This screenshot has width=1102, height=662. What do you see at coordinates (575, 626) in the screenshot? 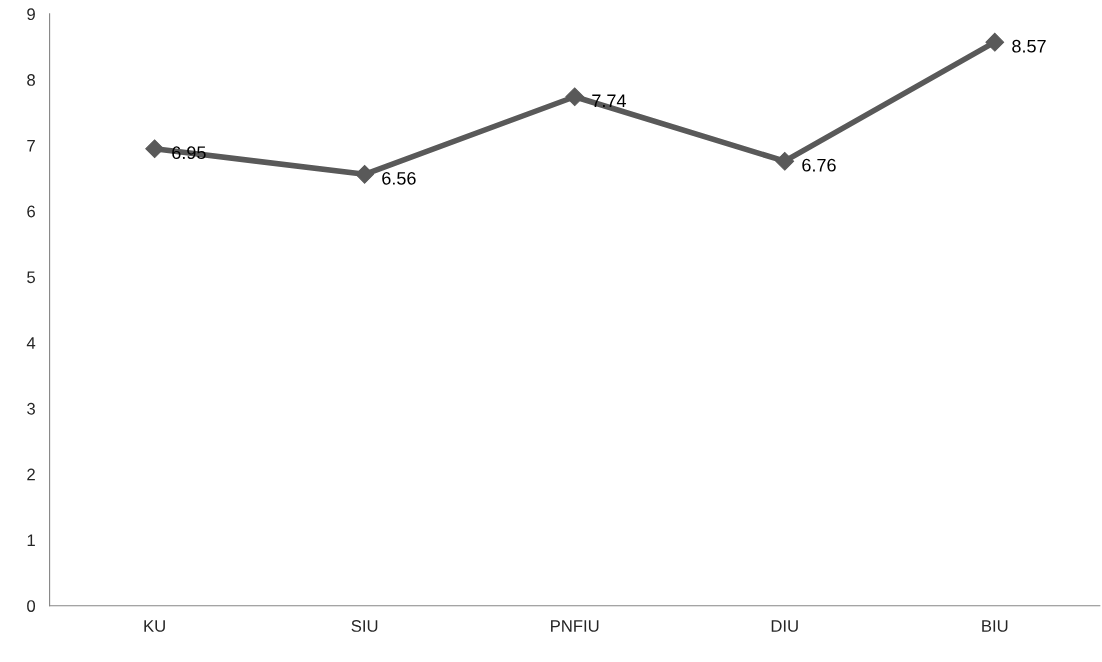
I see `x-tick-label: PNFIU` at bounding box center [575, 626].